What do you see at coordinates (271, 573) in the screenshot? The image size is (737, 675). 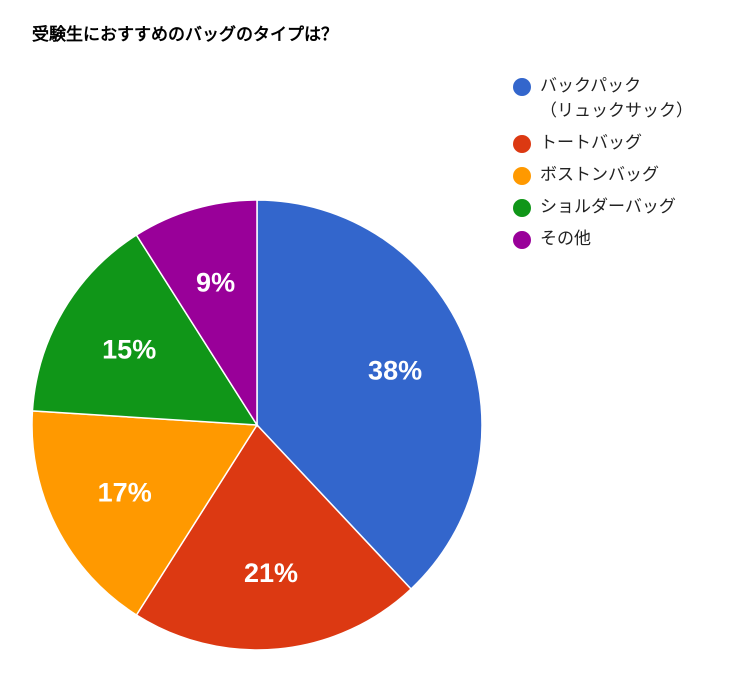 I see `slice-value-label-1: 21%` at bounding box center [271, 573].